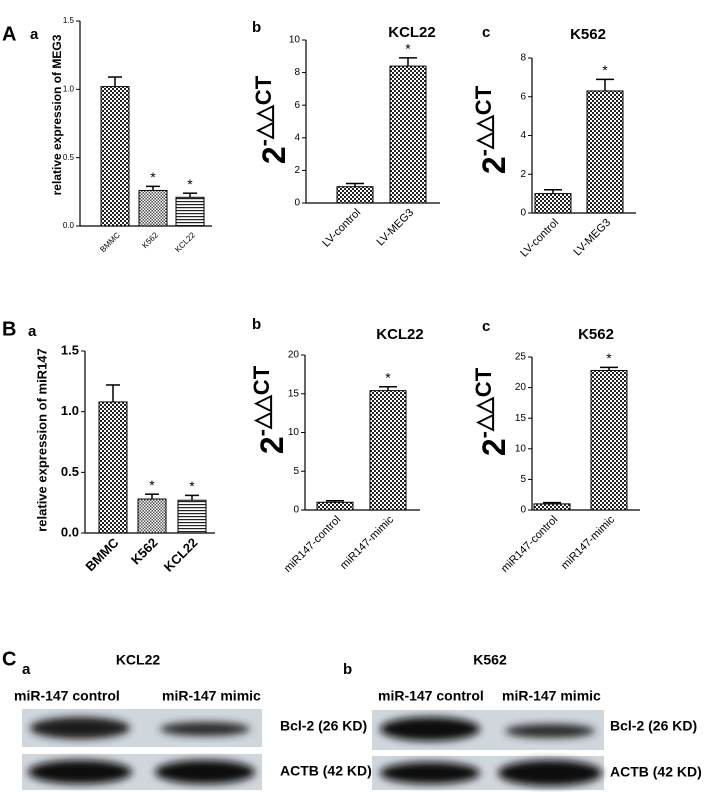 The height and width of the screenshot is (792, 711). What do you see at coordinates (41, 440) in the screenshot?
I see `y-axis-label: relative expression of miR147` at bounding box center [41, 440].